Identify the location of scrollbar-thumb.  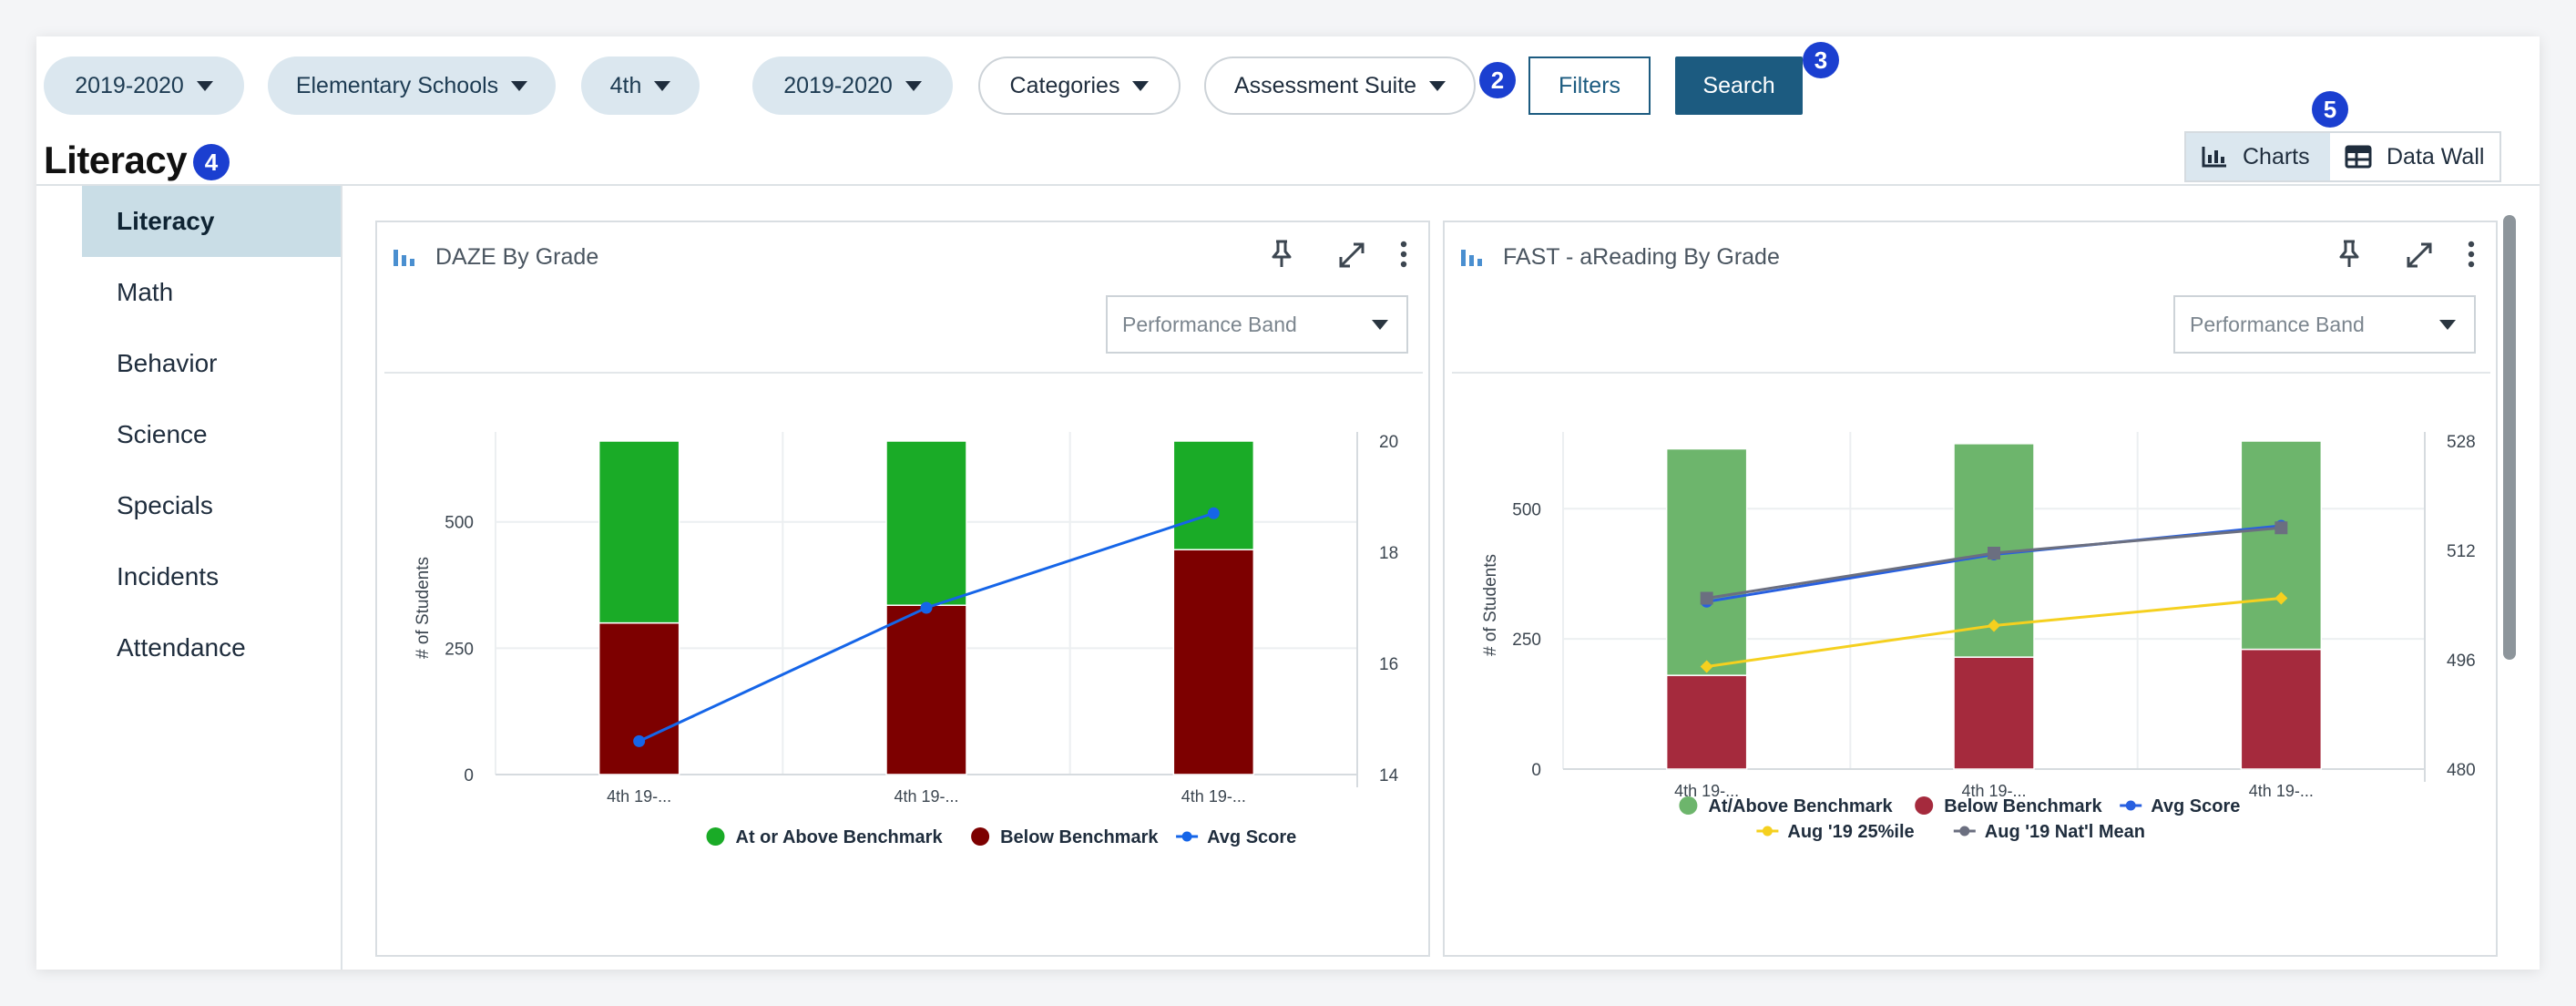
(2510, 438).